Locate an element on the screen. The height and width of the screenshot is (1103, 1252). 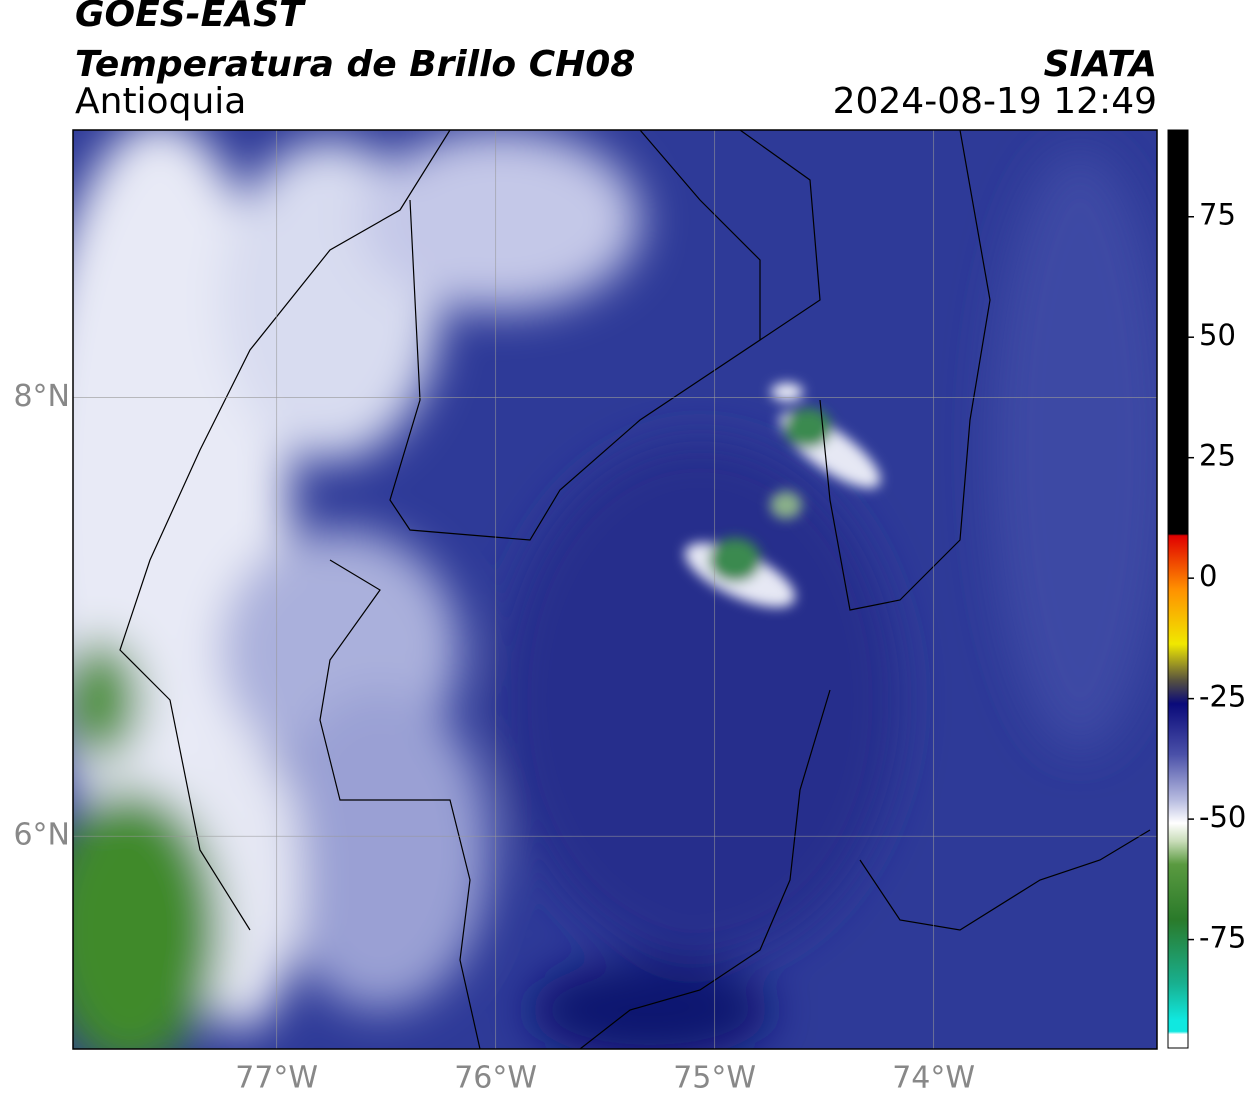
lat-tick-label: 8°N is located at coordinates (41, 396).